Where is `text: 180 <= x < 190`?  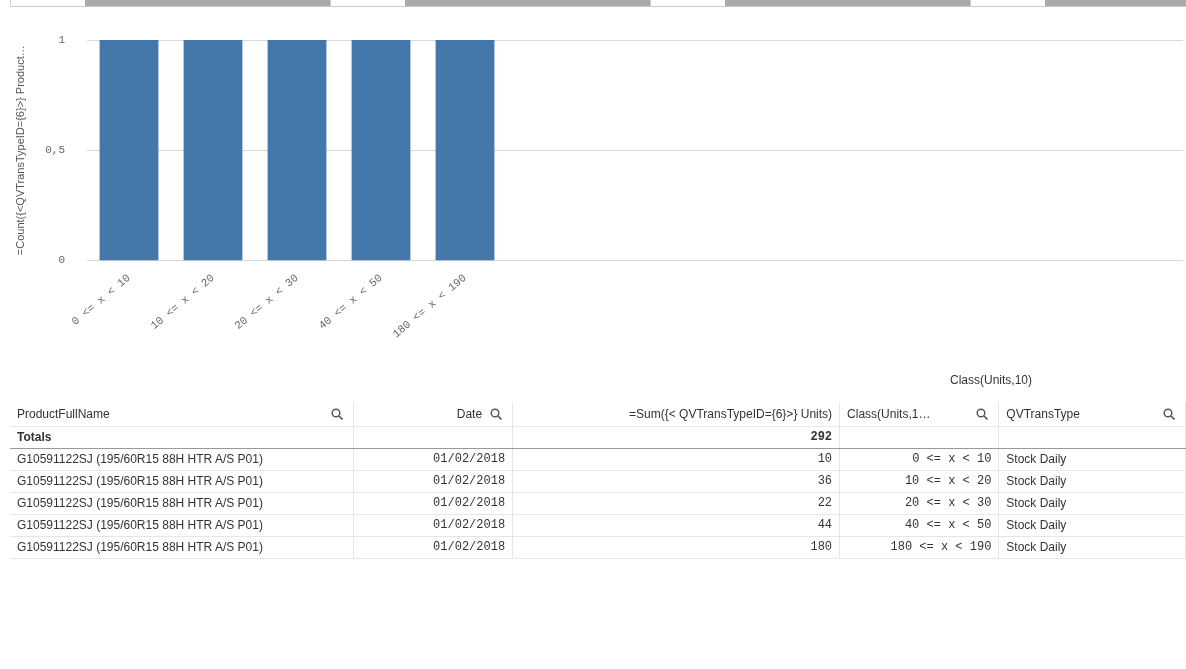
text: 180 <= x < 190 is located at coordinates (919, 547).